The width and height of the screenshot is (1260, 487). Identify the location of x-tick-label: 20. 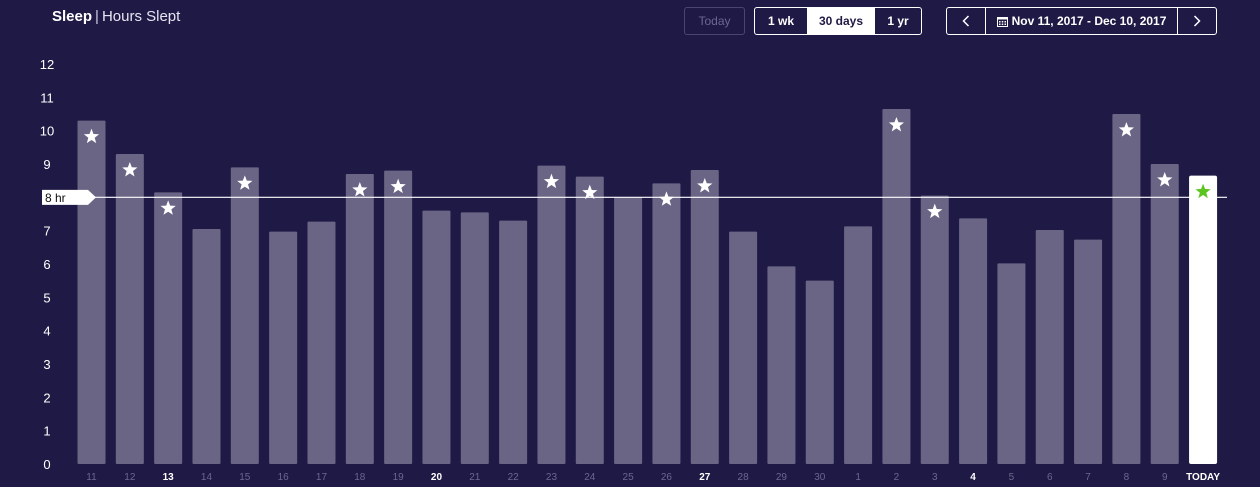
(437, 477).